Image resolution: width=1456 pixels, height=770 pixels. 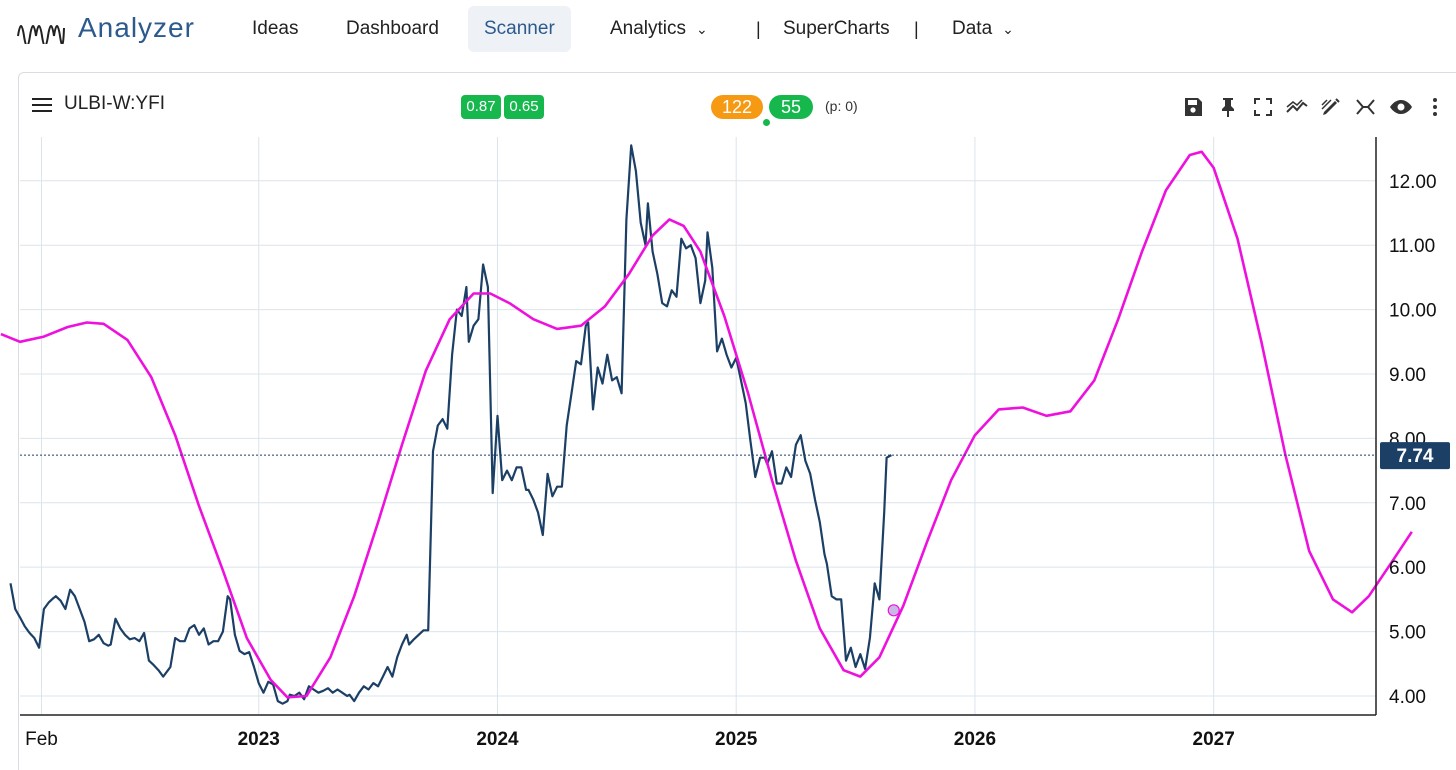 I want to click on y-tick-label: 6.00, so click(x=1407, y=568).